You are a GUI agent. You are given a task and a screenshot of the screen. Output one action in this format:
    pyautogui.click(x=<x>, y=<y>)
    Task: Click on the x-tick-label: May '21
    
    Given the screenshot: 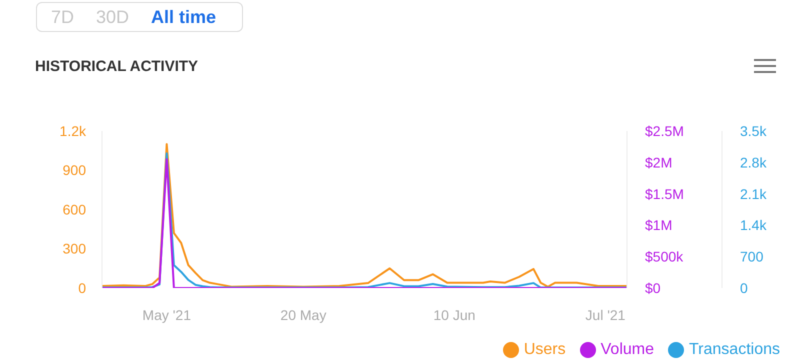 What is the action you would take?
    pyautogui.click(x=167, y=314)
    